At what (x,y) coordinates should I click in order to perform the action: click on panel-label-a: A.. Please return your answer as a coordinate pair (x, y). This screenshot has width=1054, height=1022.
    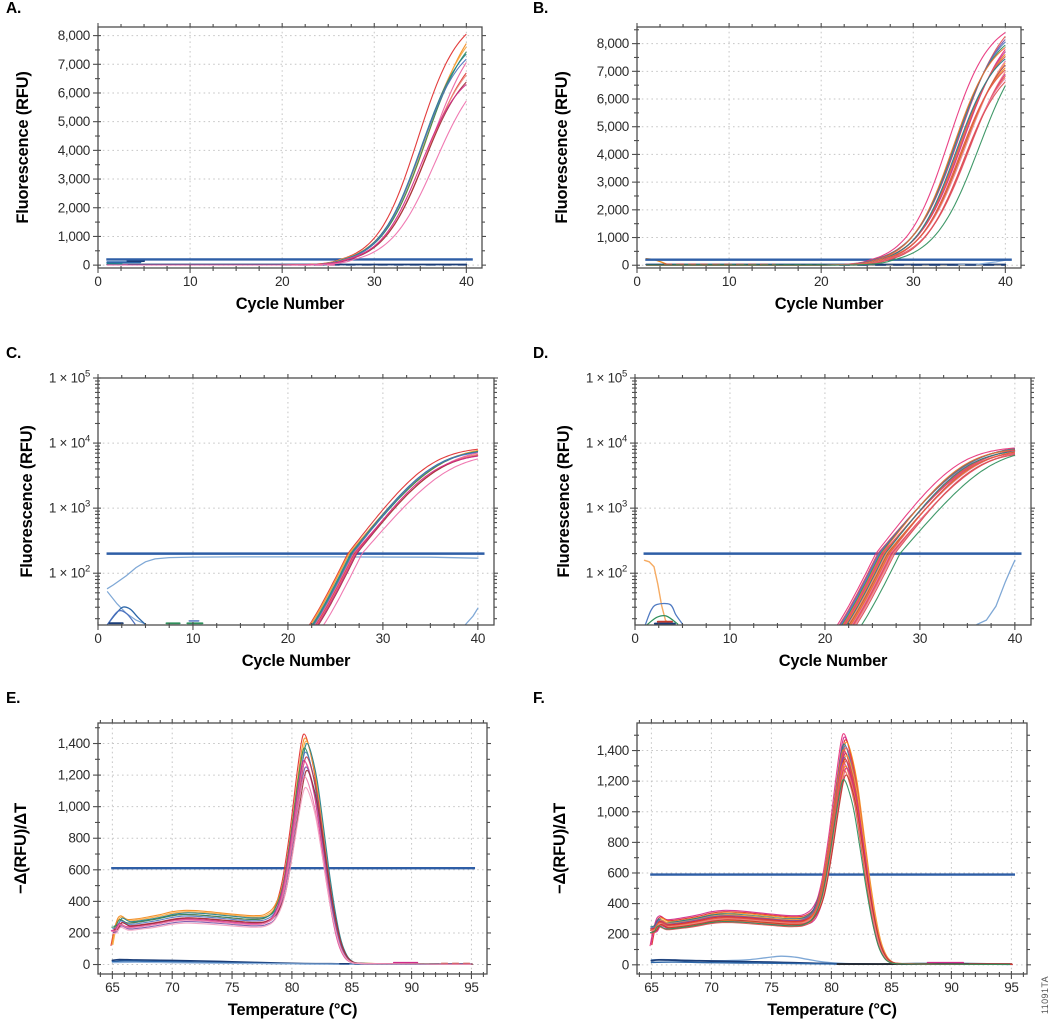
    Looking at the image, I should click on (14, 8).